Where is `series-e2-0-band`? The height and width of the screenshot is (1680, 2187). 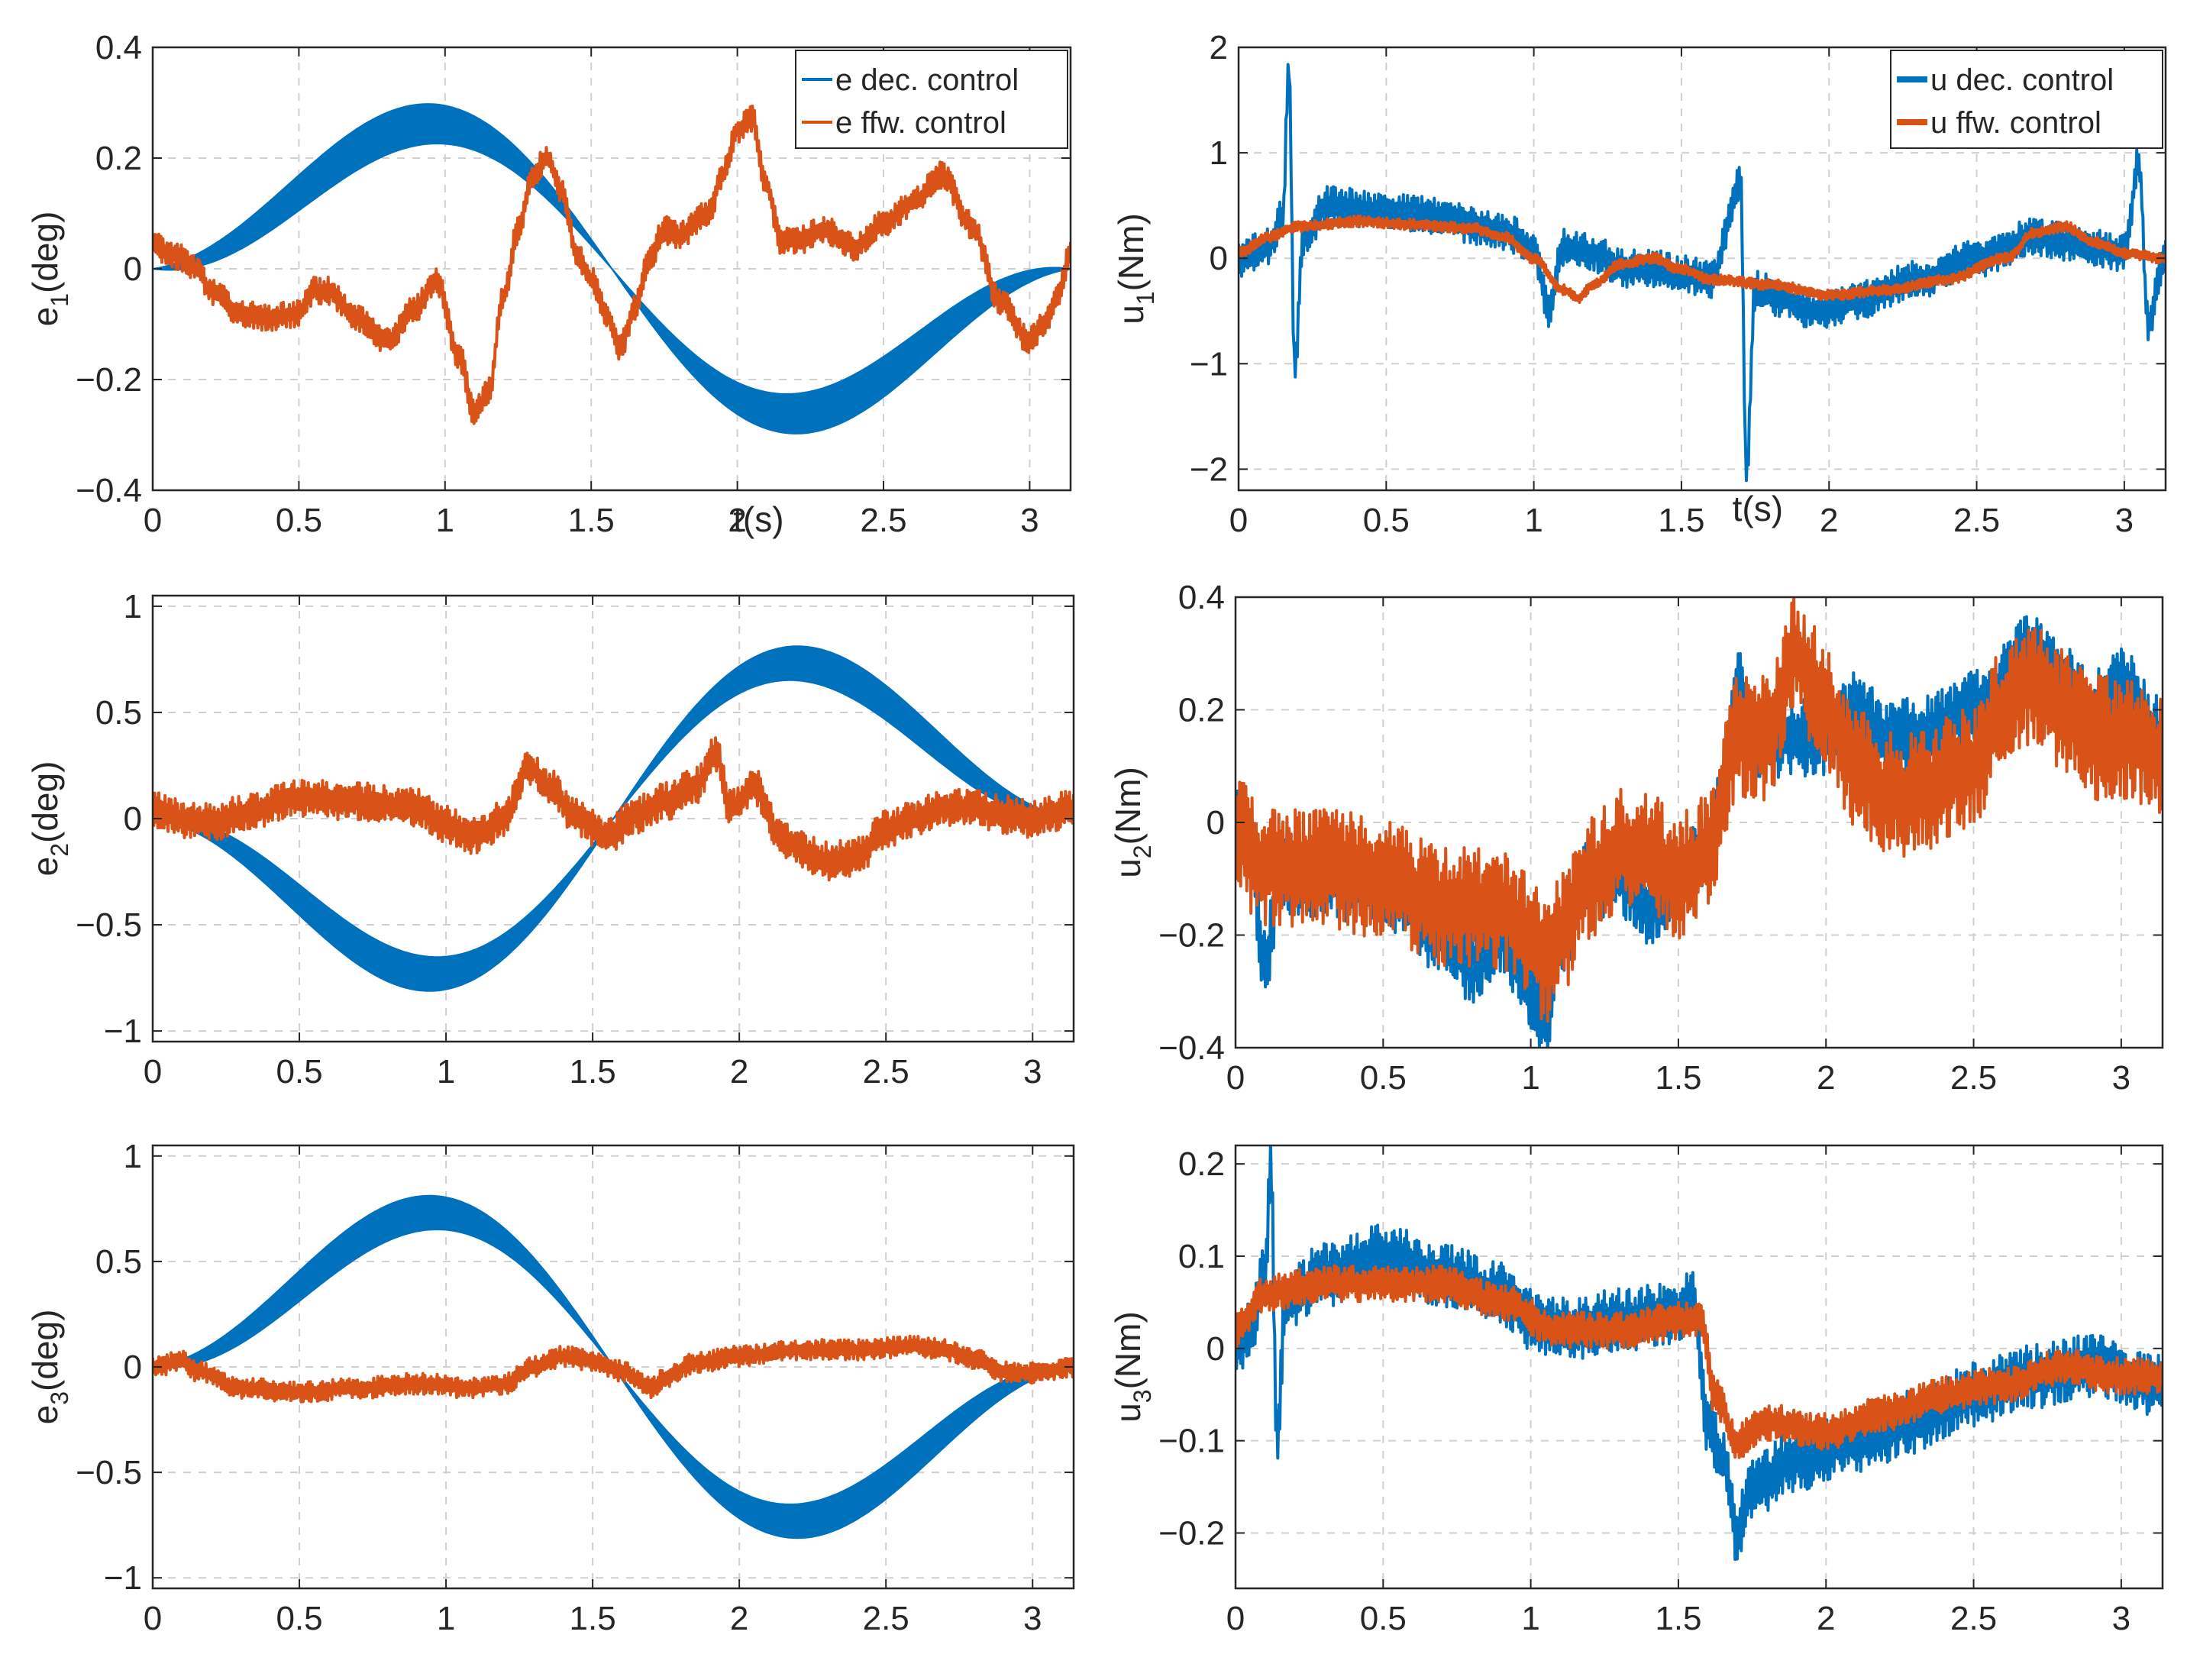 series-e2-0-band is located at coordinates (613, 818).